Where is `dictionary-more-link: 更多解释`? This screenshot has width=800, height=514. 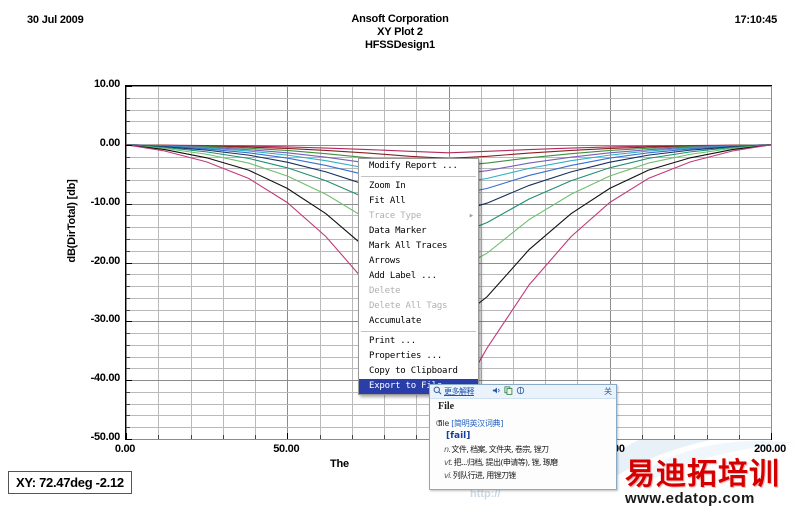 dictionary-more-link: 更多解释 is located at coordinates (459, 391).